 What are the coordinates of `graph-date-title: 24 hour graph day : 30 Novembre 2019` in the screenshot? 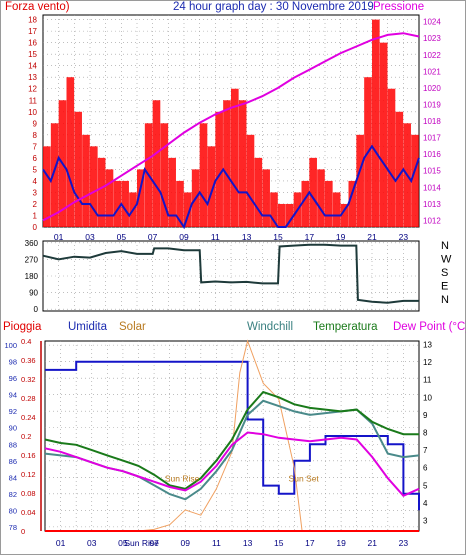 It's located at (273, 7).